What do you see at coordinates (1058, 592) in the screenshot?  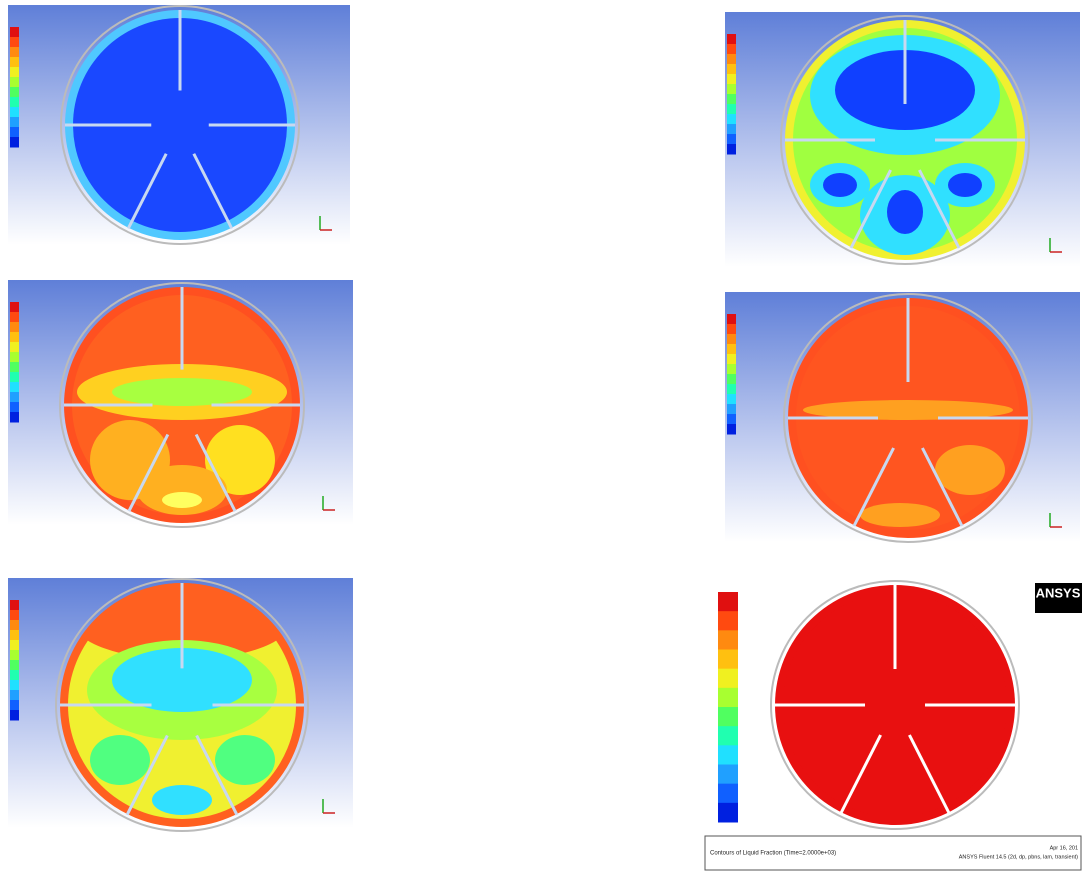 I see `brand: ANSYS` at bounding box center [1058, 592].